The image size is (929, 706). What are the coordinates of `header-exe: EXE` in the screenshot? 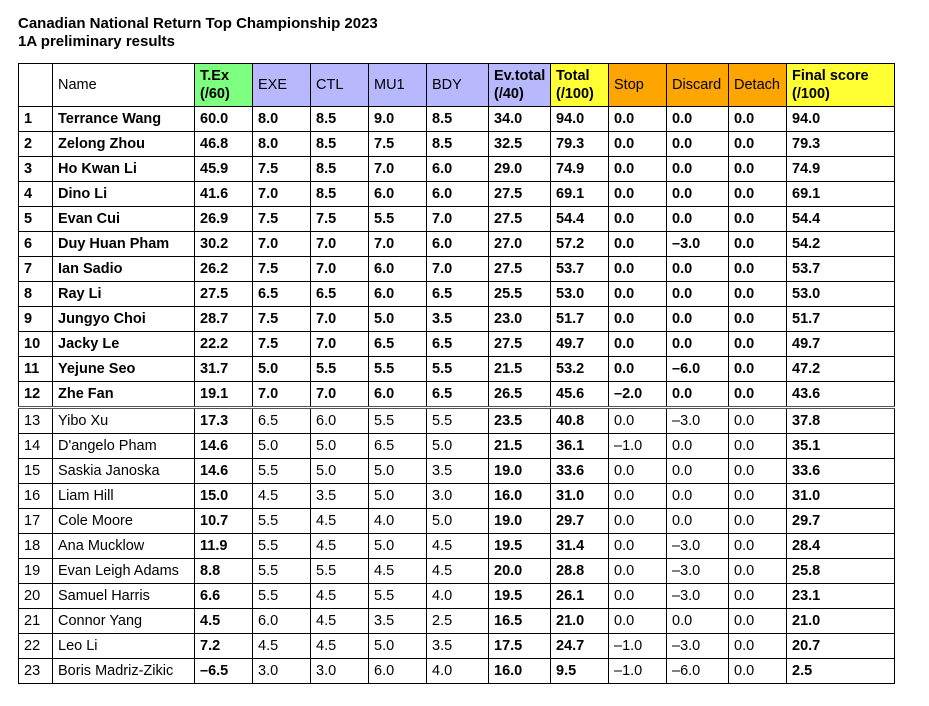 It's located at (281, 85).